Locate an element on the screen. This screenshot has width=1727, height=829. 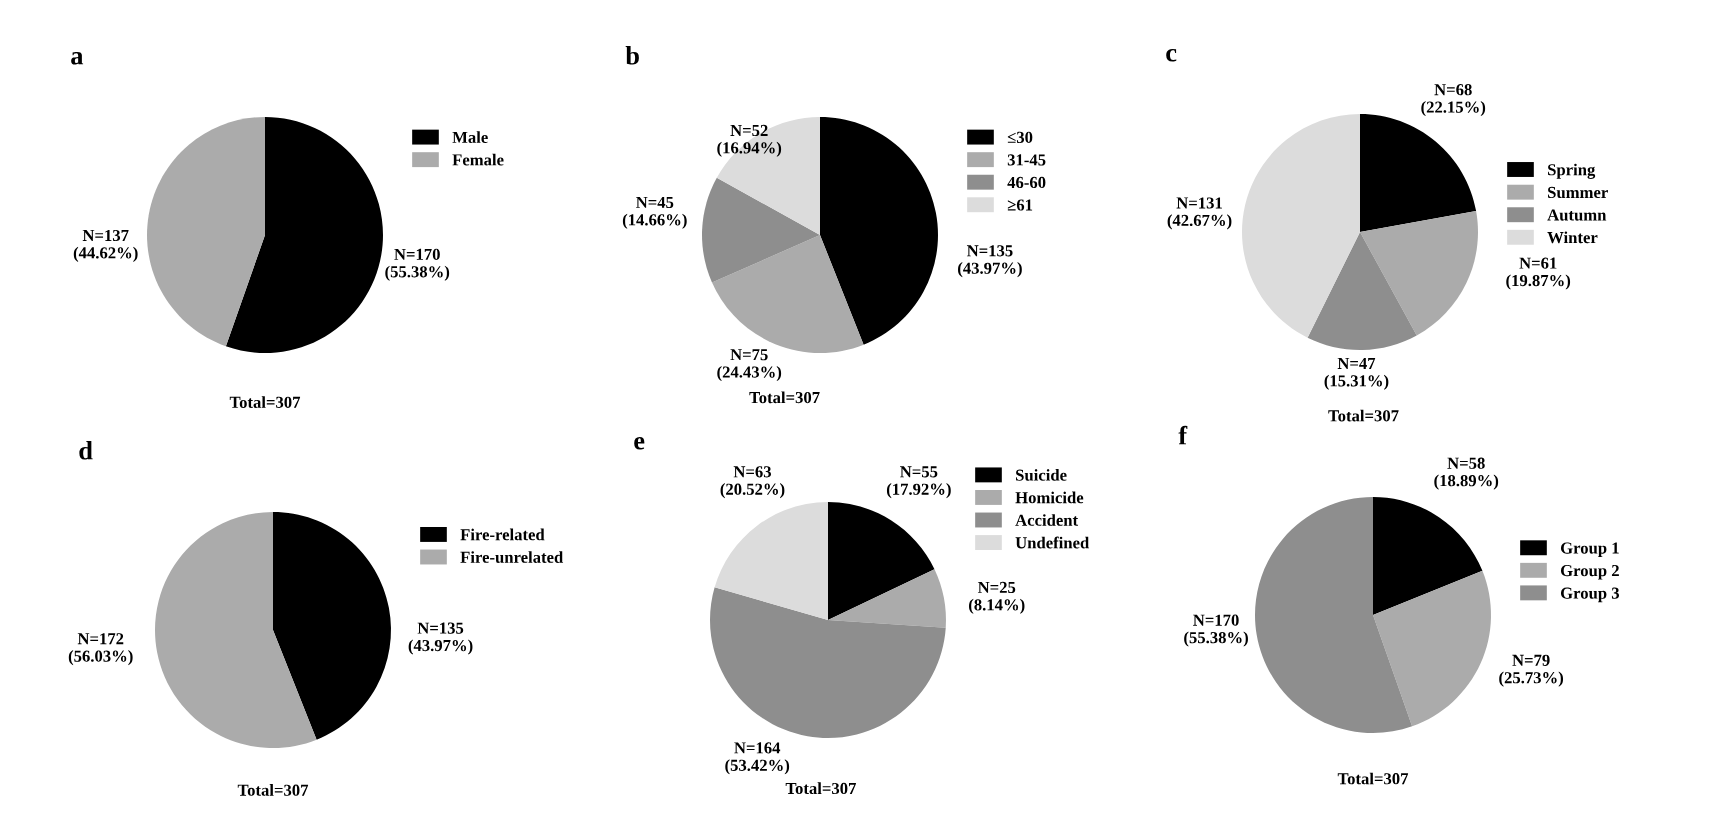
chart-title: d is located at coordinates (86, 450).